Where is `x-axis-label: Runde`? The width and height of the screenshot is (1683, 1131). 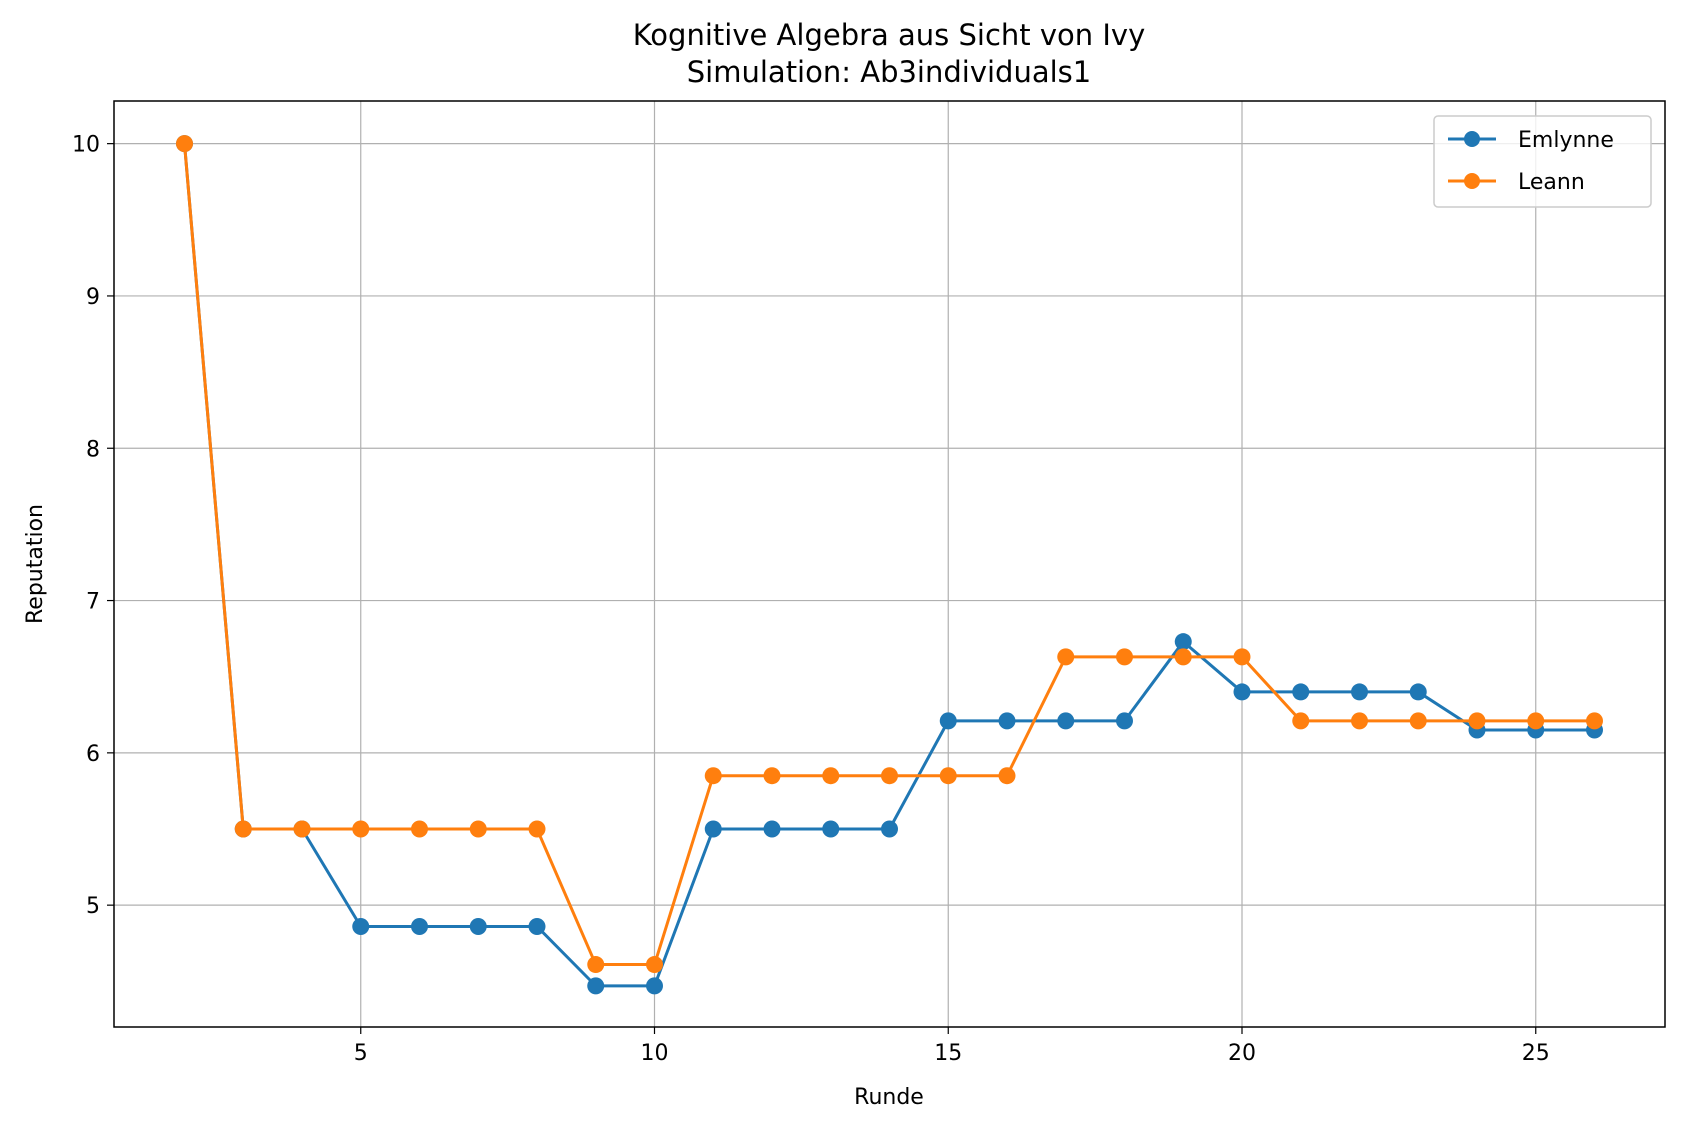
x-axis-label: Runde is located at coordinates (889, 1097).